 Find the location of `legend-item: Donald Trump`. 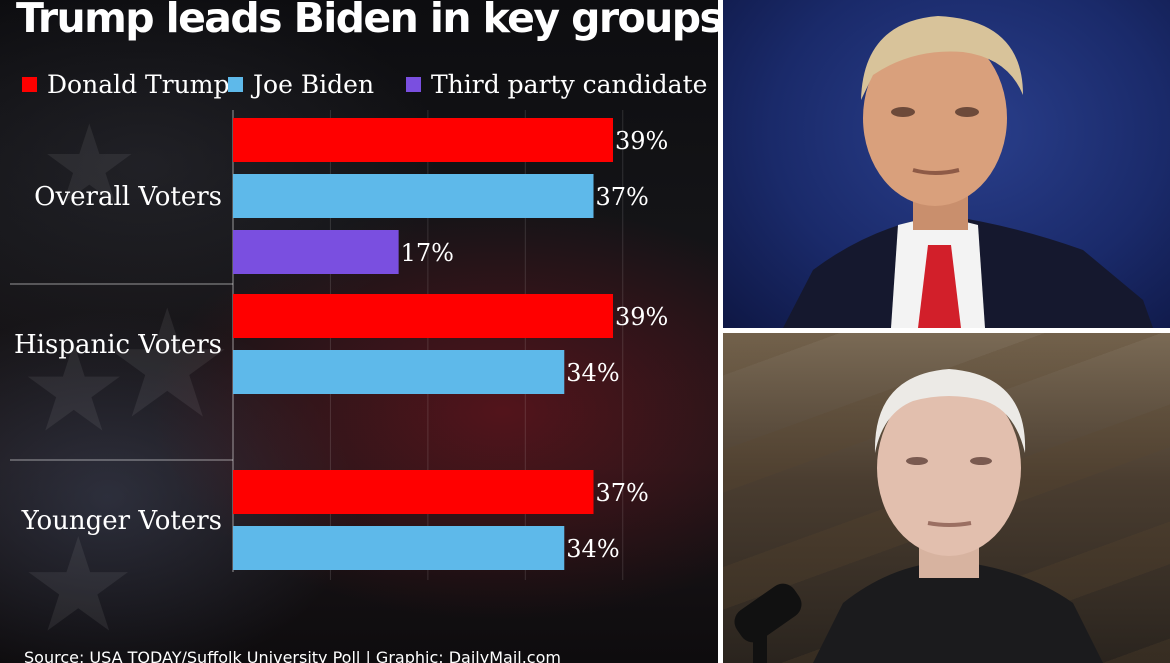

legend-item: Donald Trump is located at coordinates (125, 84).